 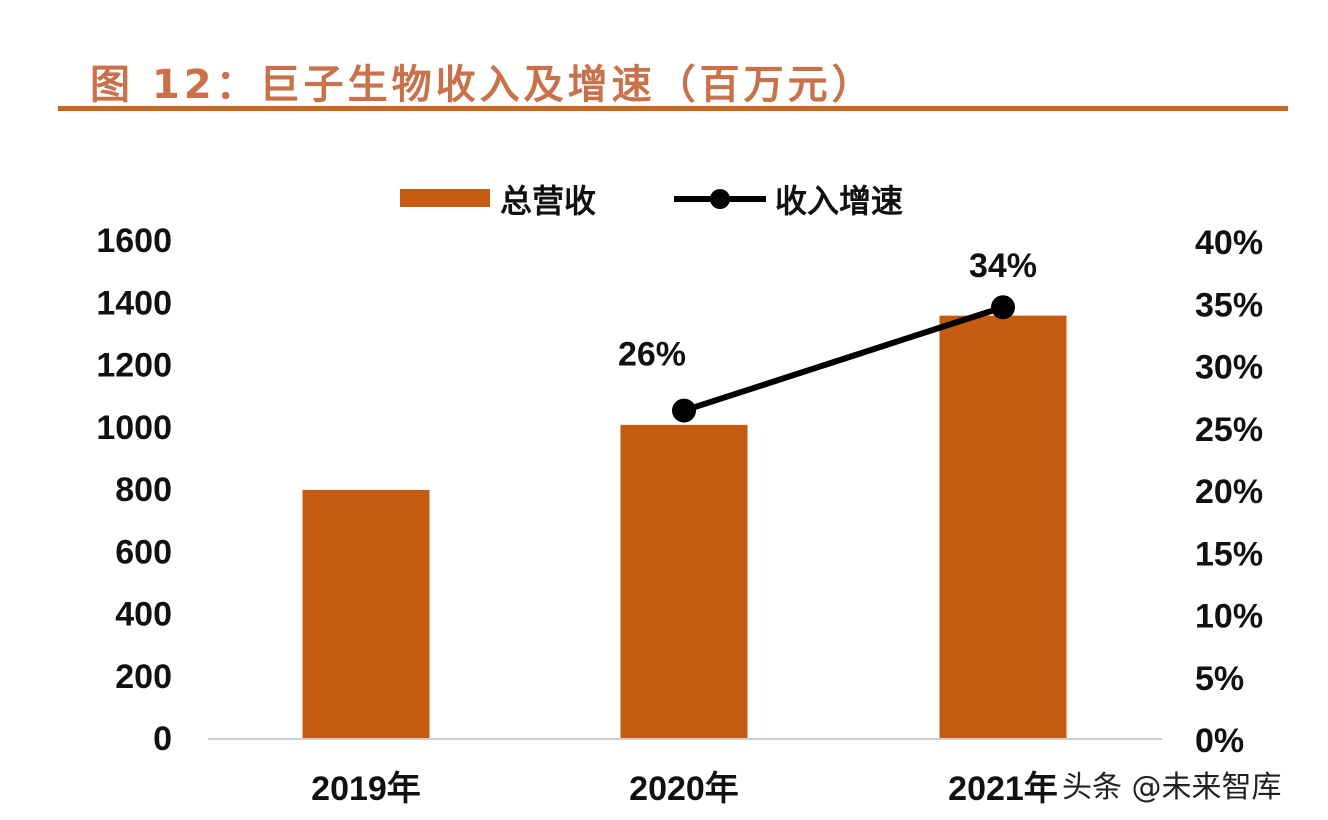 I want to click on watermark: 头条 @未来智库, so click(x=1172, y=787).